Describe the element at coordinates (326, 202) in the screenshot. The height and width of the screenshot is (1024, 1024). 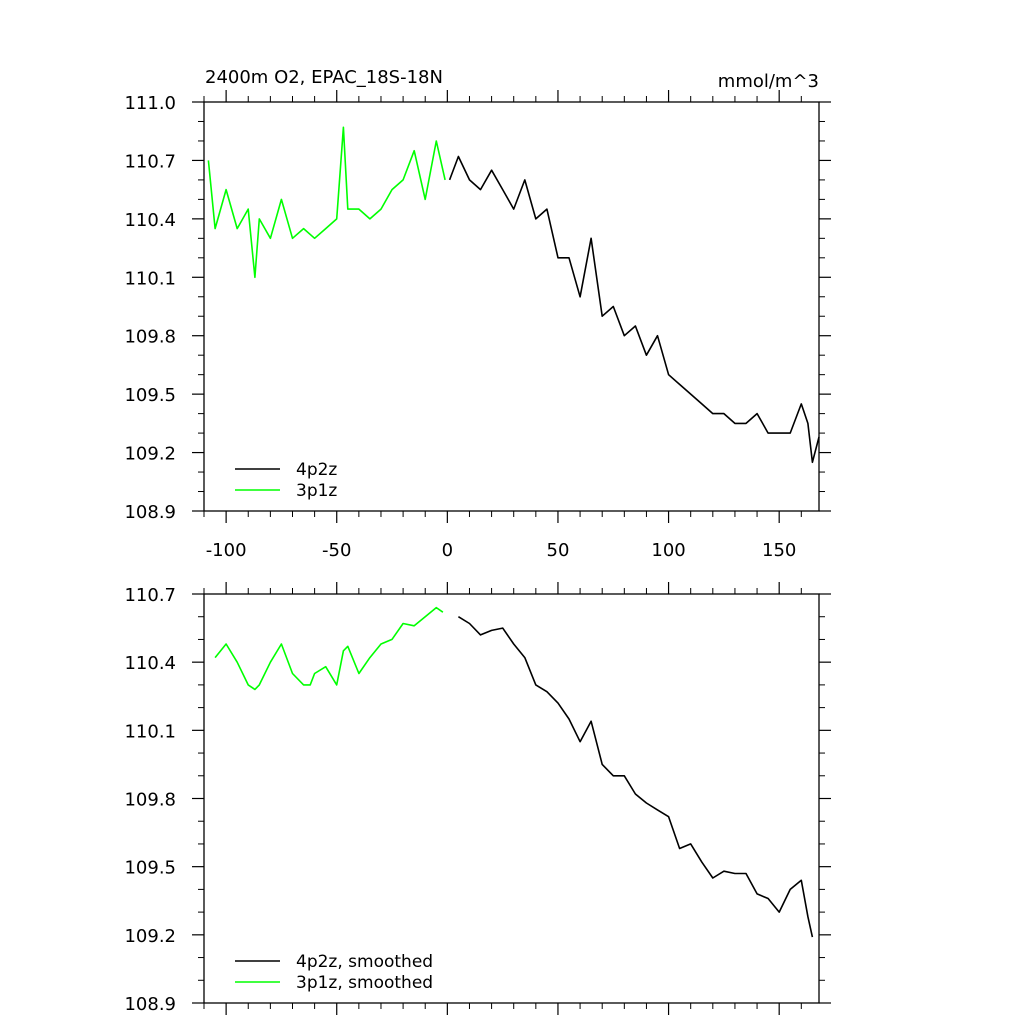
I see `series-line-3p1z` at that location.